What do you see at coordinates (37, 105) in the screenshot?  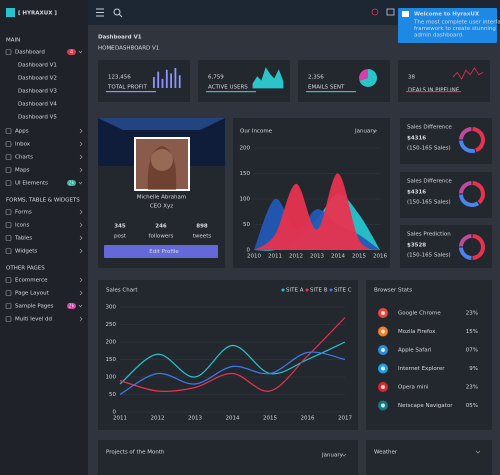 I see `submenu-item: Dashboard V4` at bounding box center [37, 105].